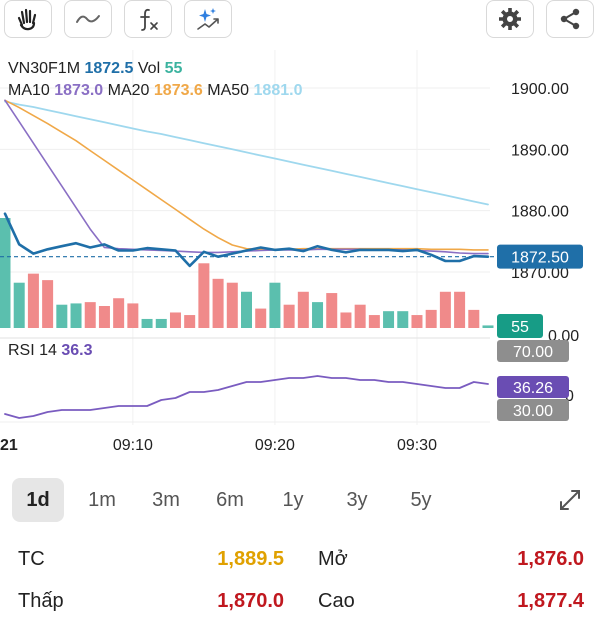 The height and width of the screenshot is (626, 600). Describe the element at coordinates (510, 19) in the screenshot. I see `settings-button` at that location.